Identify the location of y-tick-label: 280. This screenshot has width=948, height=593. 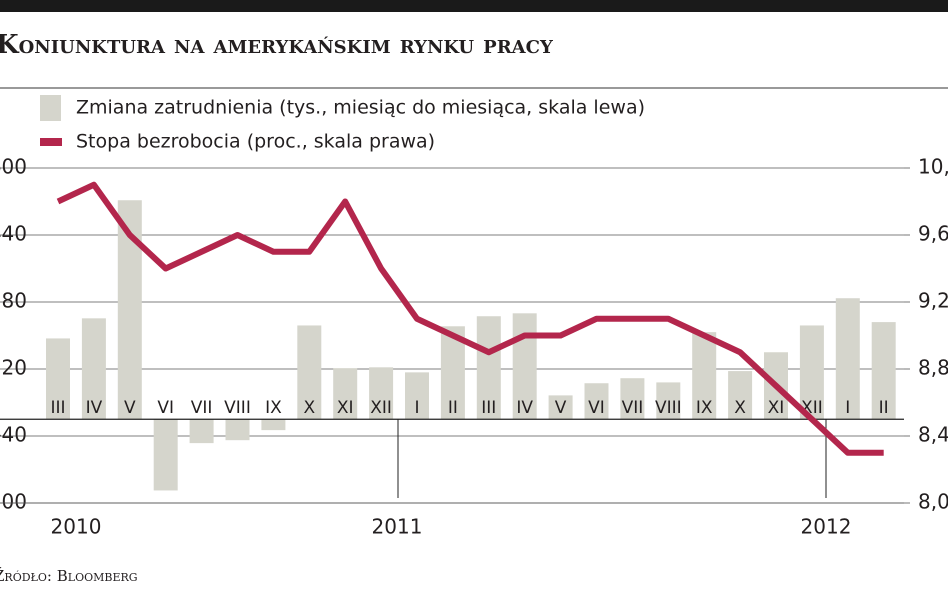
(13, 301).